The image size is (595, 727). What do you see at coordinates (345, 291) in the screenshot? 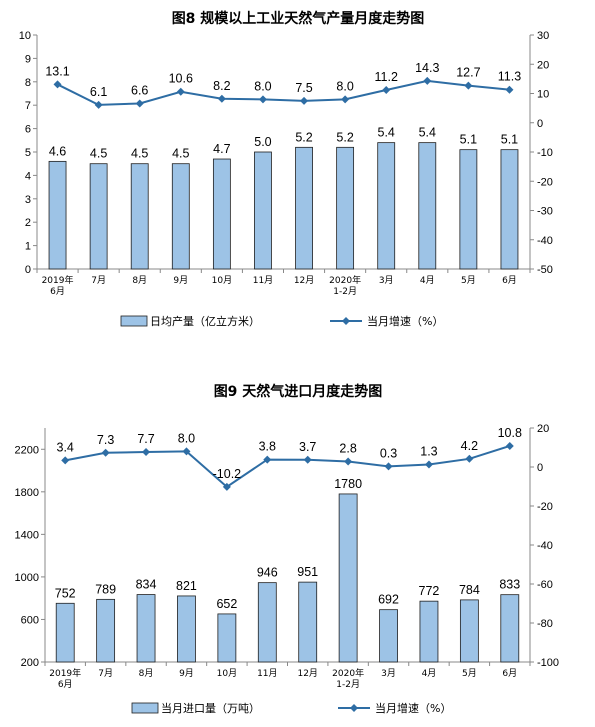
I see `x-tick-label: 1-2月` at bounding box center [345, 291].